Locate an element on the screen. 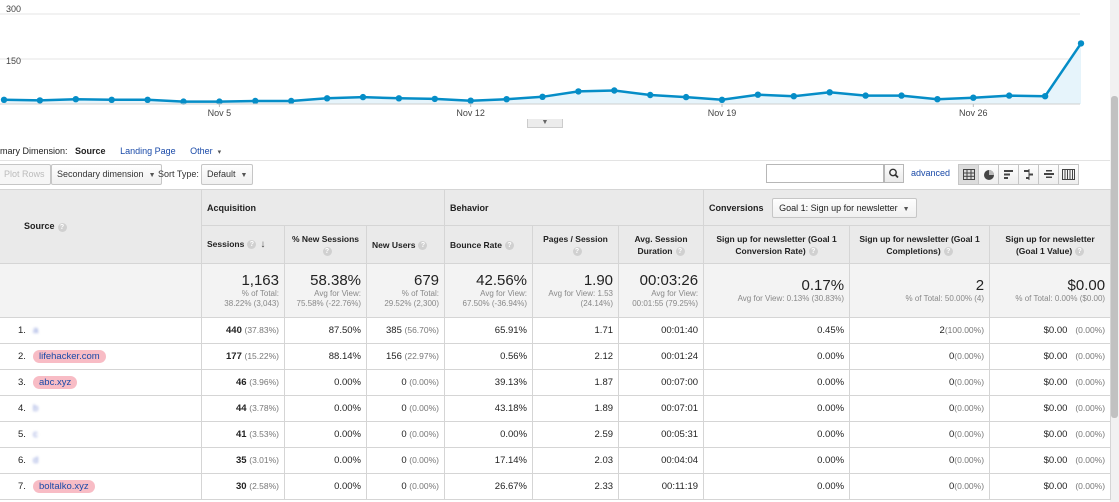  view-comparison-button is located at coordinates (1028, 174).